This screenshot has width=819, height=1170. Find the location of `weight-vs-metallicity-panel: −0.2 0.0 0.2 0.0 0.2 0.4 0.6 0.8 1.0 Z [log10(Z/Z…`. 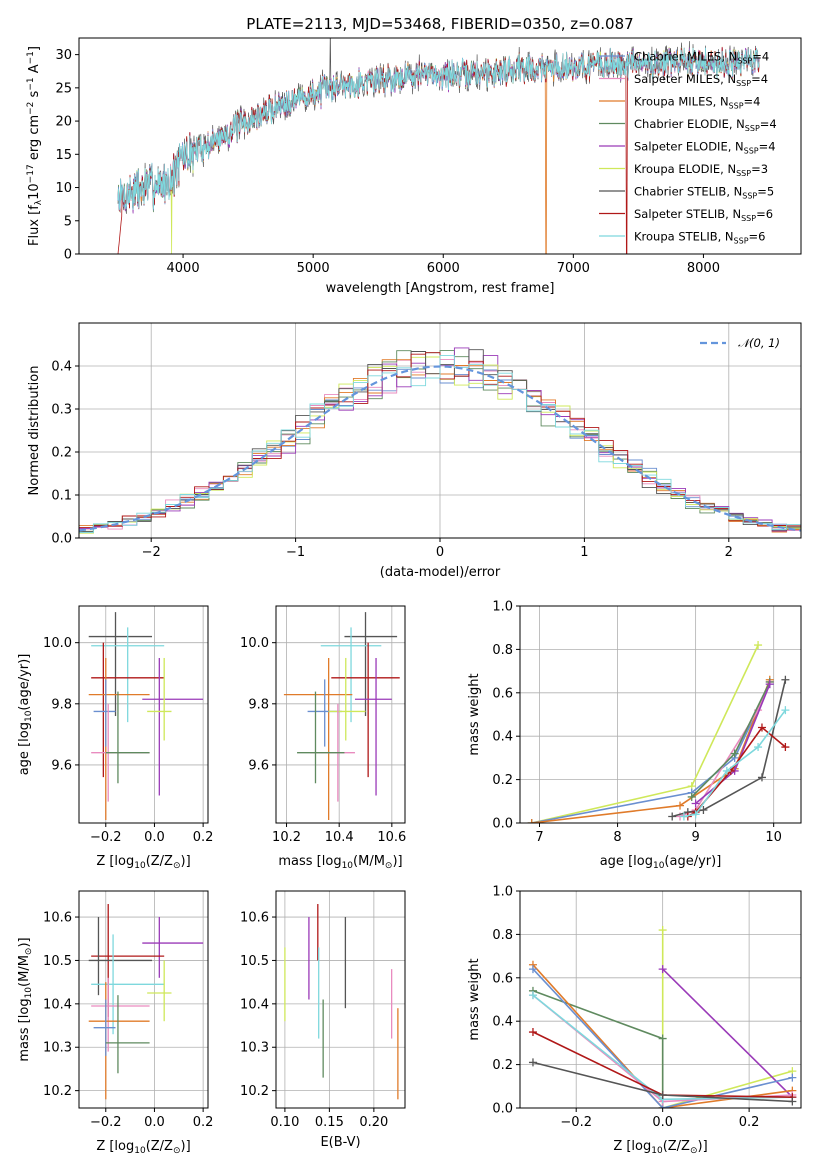

weight-vs-metallicity-panel: −0.2 0.0 0.2 0.0 0.2 0.4 0.6 0.8 1.0 Z [log10(Z/Z… is located at coordinates (634, 1020).